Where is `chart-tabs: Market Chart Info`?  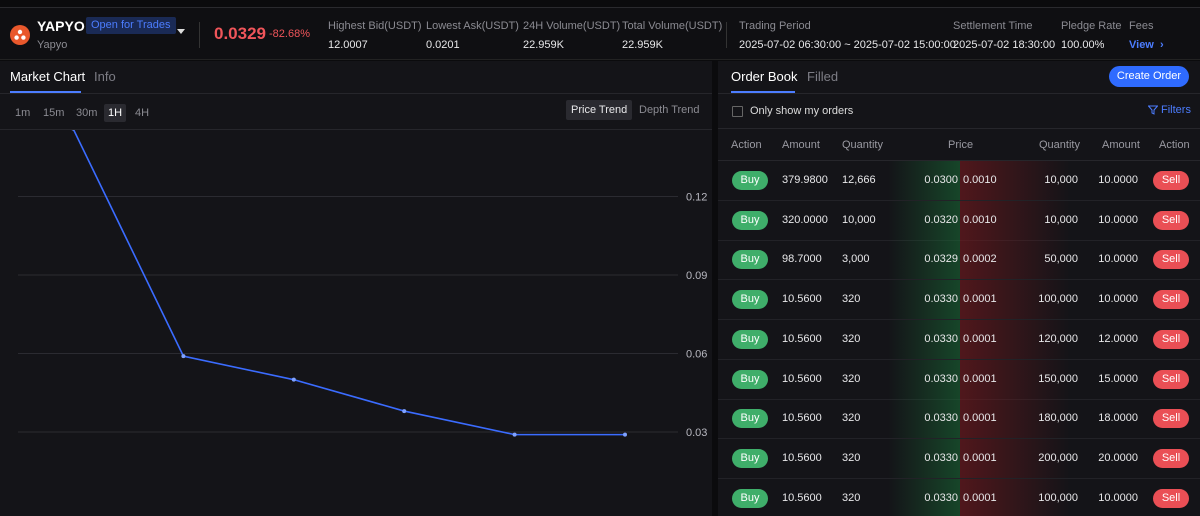 chart-tabs: Market Chart Info is located at coordinates (356, 77).